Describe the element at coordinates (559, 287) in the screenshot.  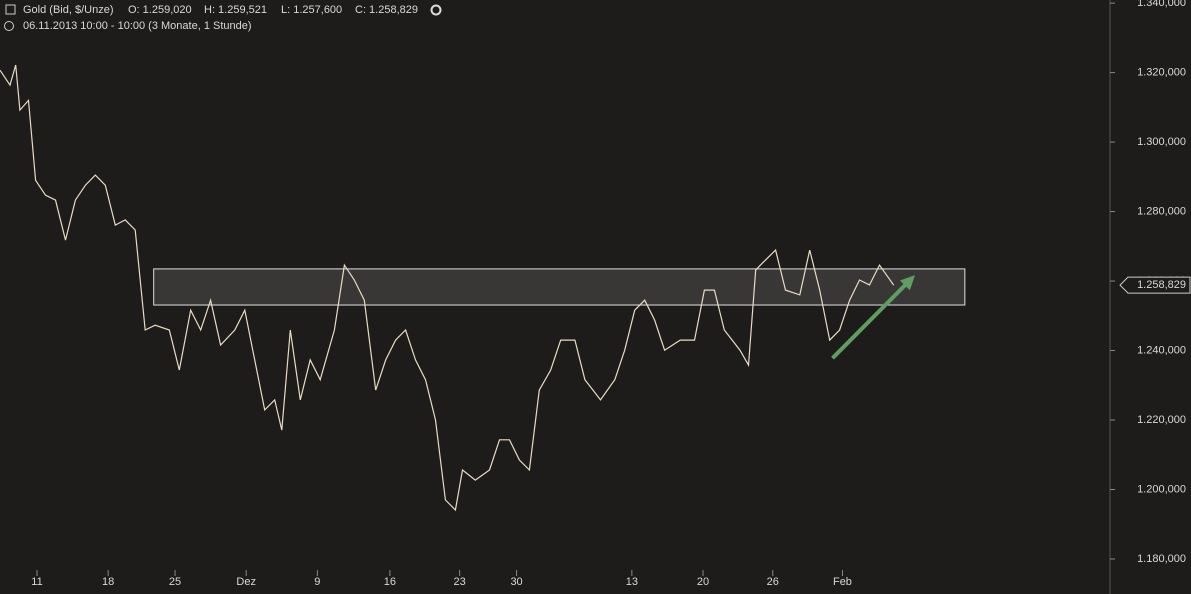
I see `zone` at that location.